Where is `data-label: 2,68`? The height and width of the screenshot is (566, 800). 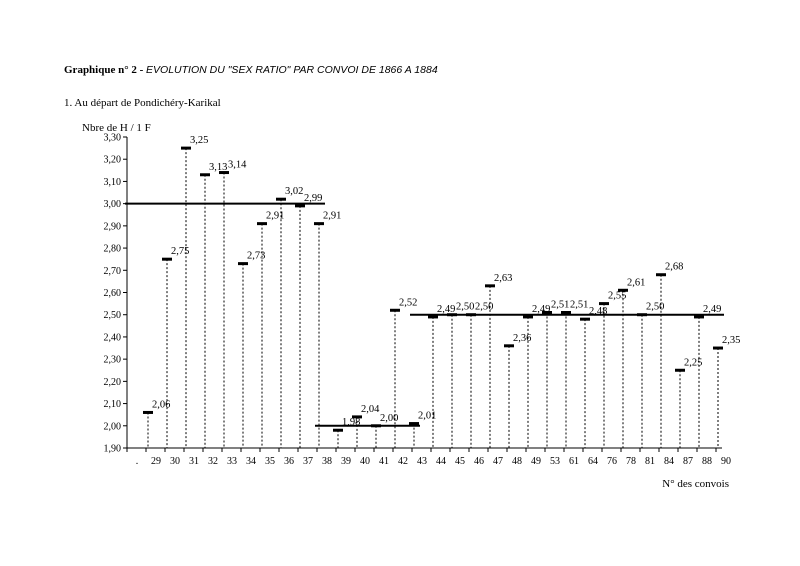 data-label: 2,68 is located at coordinates (674, 267).